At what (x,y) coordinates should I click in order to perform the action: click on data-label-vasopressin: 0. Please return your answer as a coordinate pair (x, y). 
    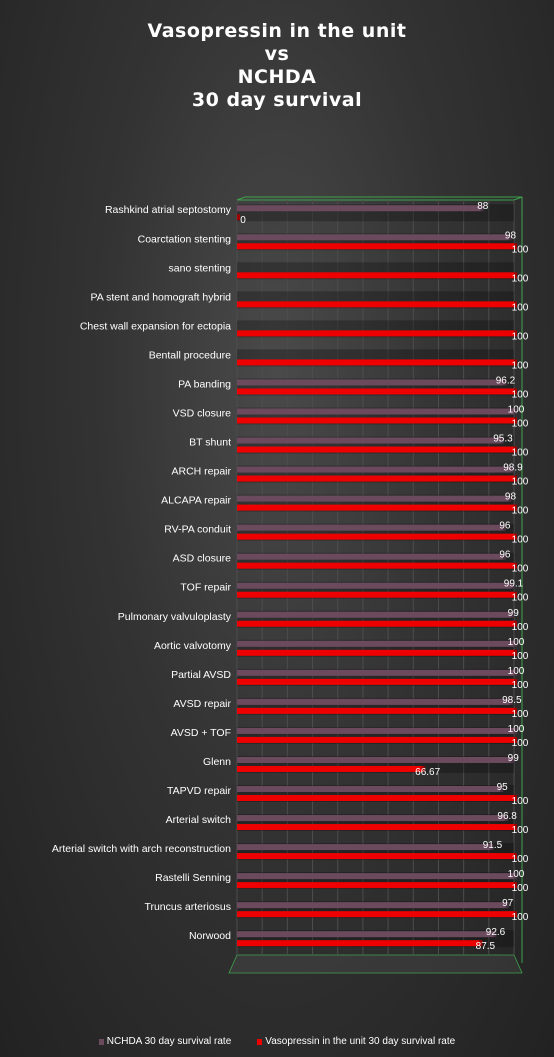
    Looking at the image, I should click on (243, 220).